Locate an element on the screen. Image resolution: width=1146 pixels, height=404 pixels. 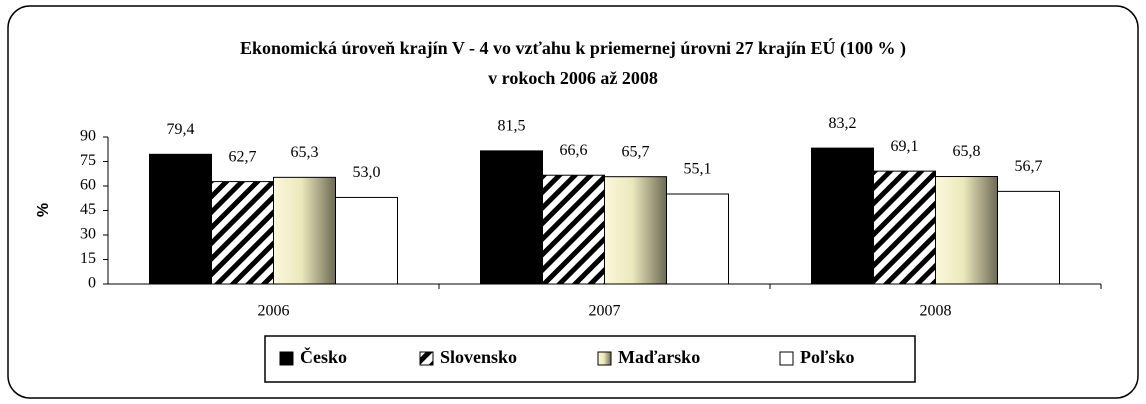
value-label: 62,7 is located at coordinates (243, 156).